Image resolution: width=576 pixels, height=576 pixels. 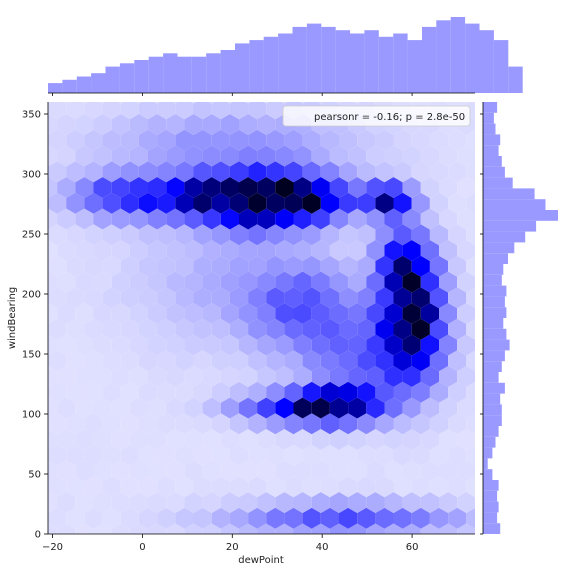 What do you see at coordinates (322, 547) in the screenshot?
I see `x-tick-label: 40` at bounding box center [322, 547].